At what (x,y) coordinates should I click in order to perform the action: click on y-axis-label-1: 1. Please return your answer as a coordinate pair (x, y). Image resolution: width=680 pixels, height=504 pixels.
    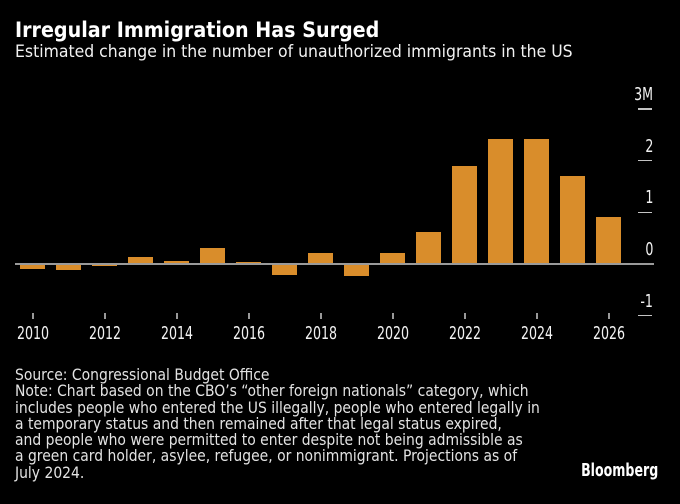
    Looking at the image, I should click on (648, 198).